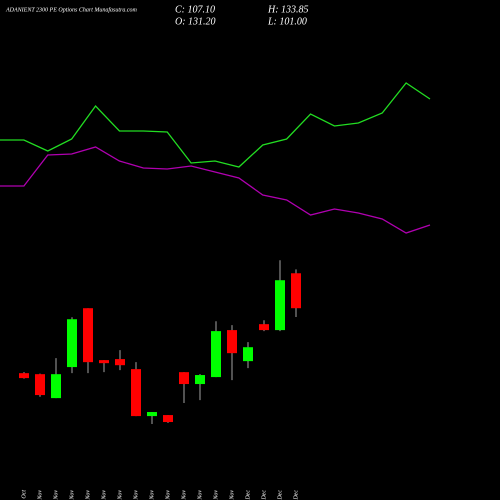 The height and width of the screenshot is (500, 500). What do you see at coordinates (55, 495) in the screenshot?
I see `x-tick-label: 04 Nov` at bounding box center [55, 495].